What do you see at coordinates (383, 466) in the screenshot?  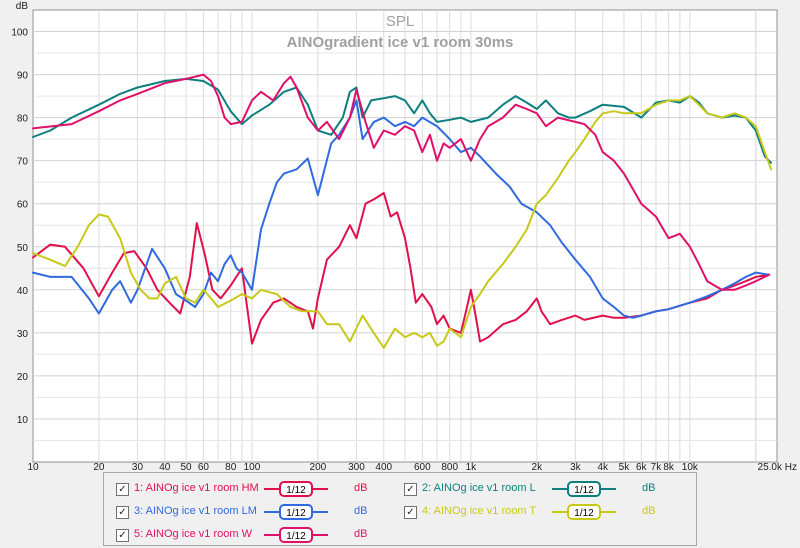 I see `x-tick-label: 400` at bounding box center [383, 466].